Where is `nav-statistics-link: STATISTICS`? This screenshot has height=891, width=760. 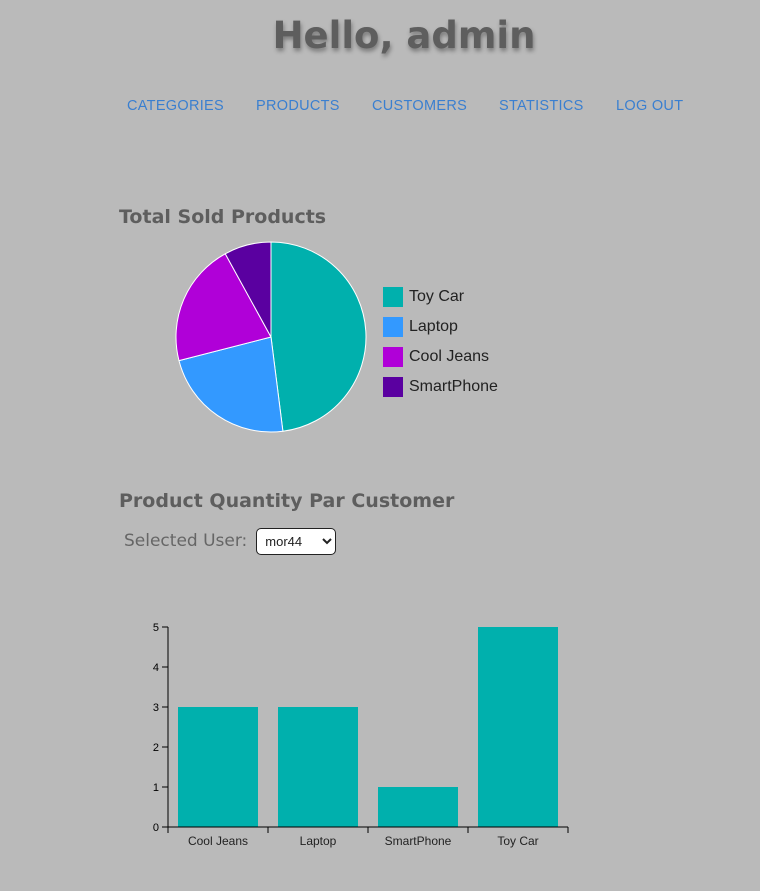 nav-statistics-link: STATISTICS is located at coordinates (541, 106).